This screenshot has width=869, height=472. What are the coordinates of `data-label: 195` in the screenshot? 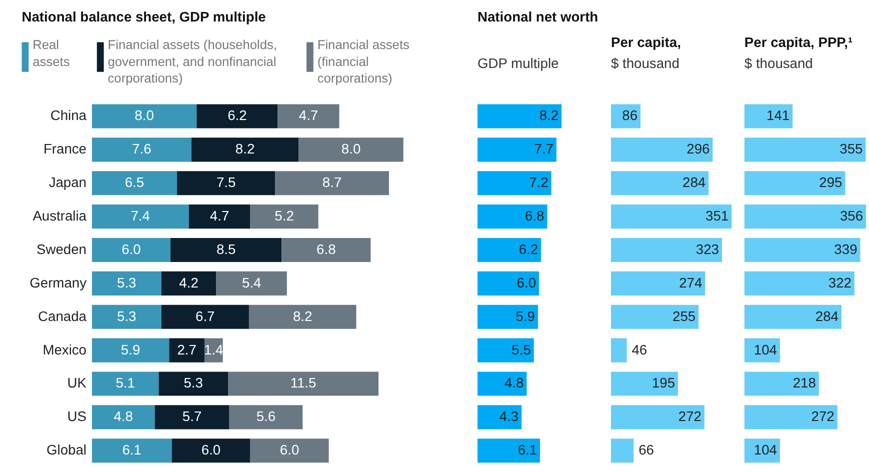 It's located at (664, 382).